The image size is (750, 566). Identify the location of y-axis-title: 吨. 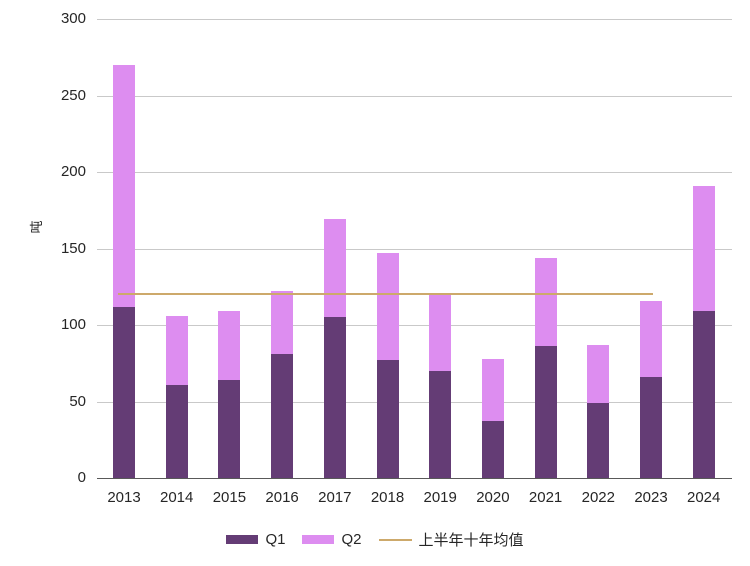
(36, 227).